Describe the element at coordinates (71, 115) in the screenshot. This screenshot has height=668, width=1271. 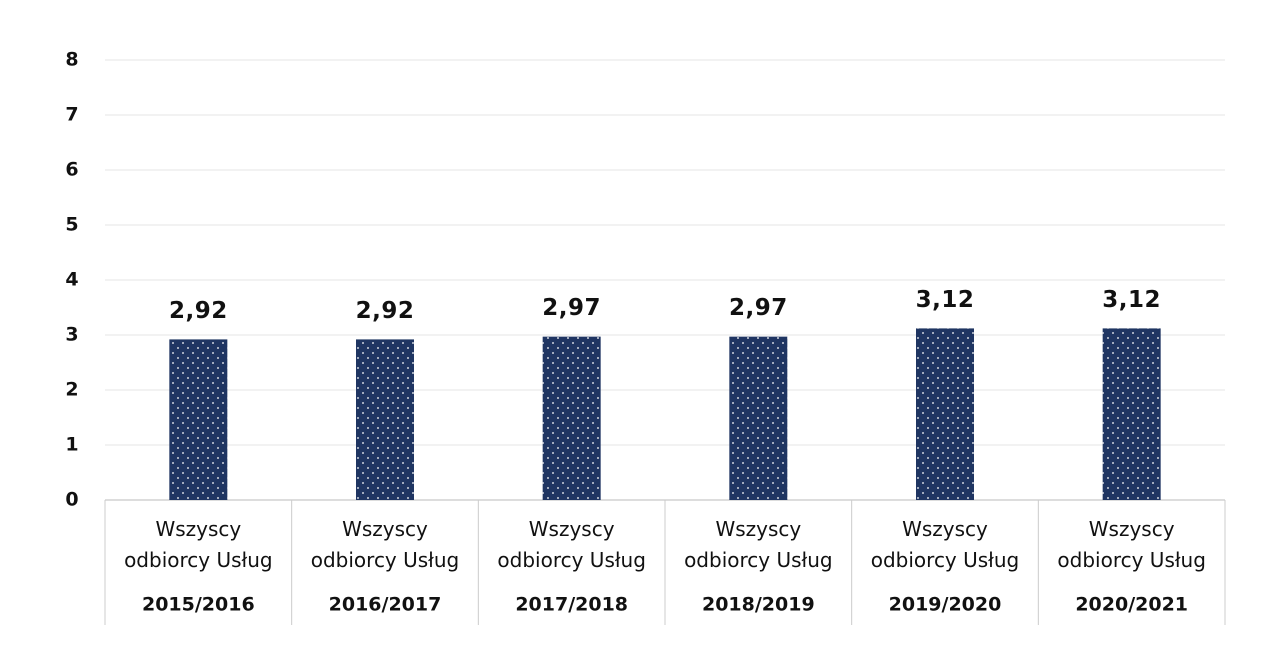
I see `y-tick-label: 7` at that location.